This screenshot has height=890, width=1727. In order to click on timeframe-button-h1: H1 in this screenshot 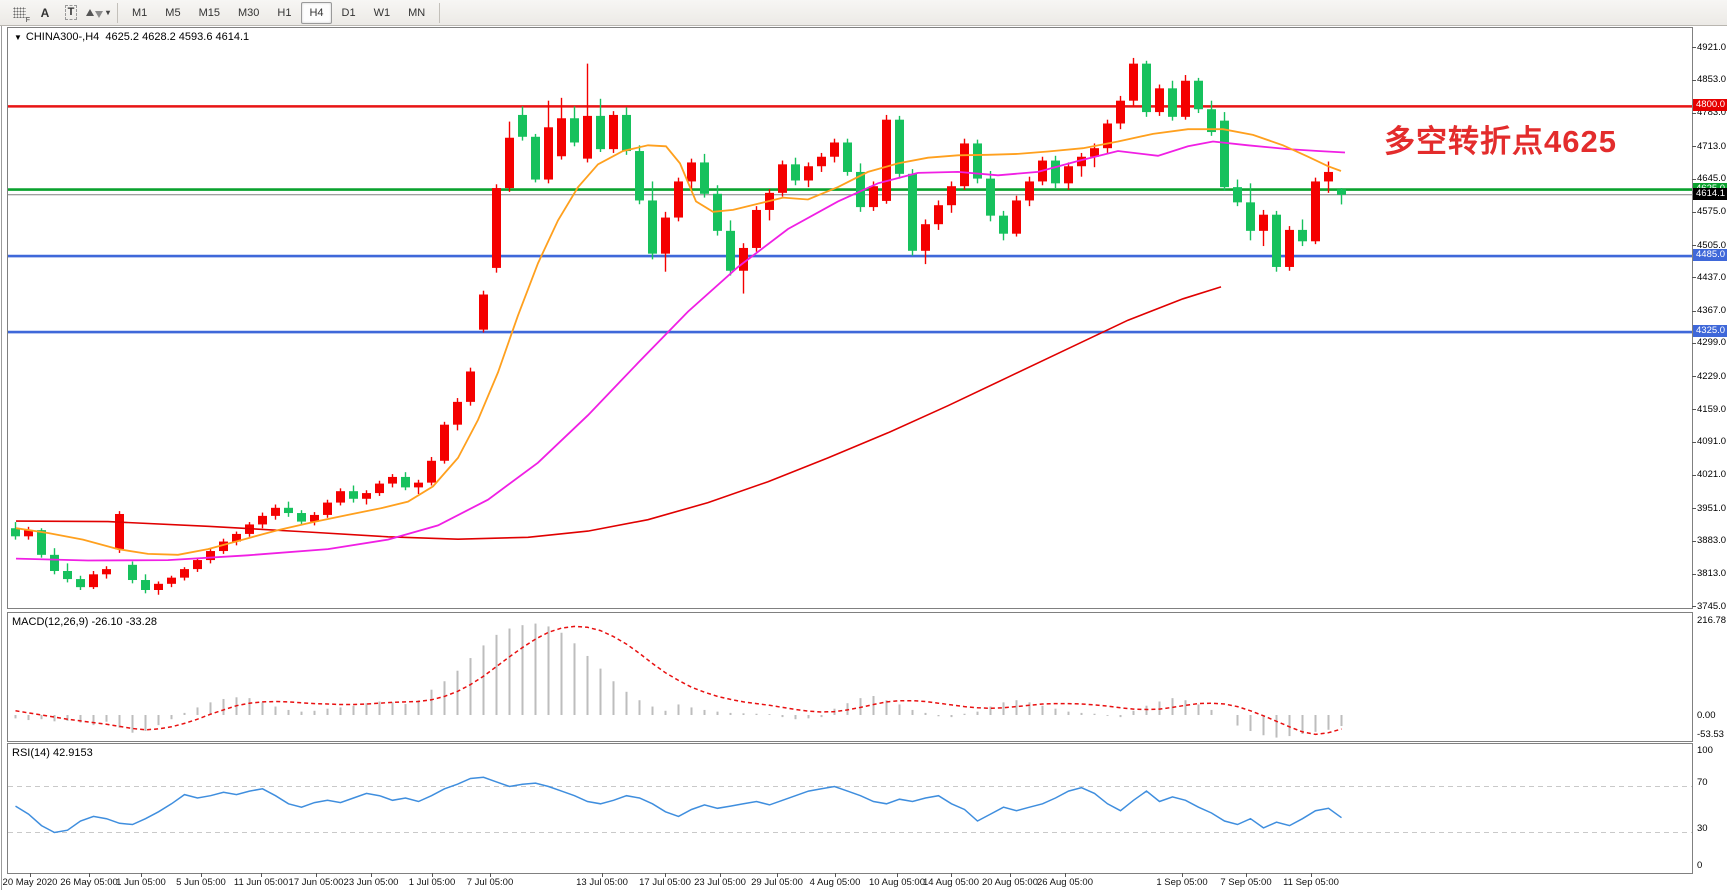, I will do `click(284, 12)`.